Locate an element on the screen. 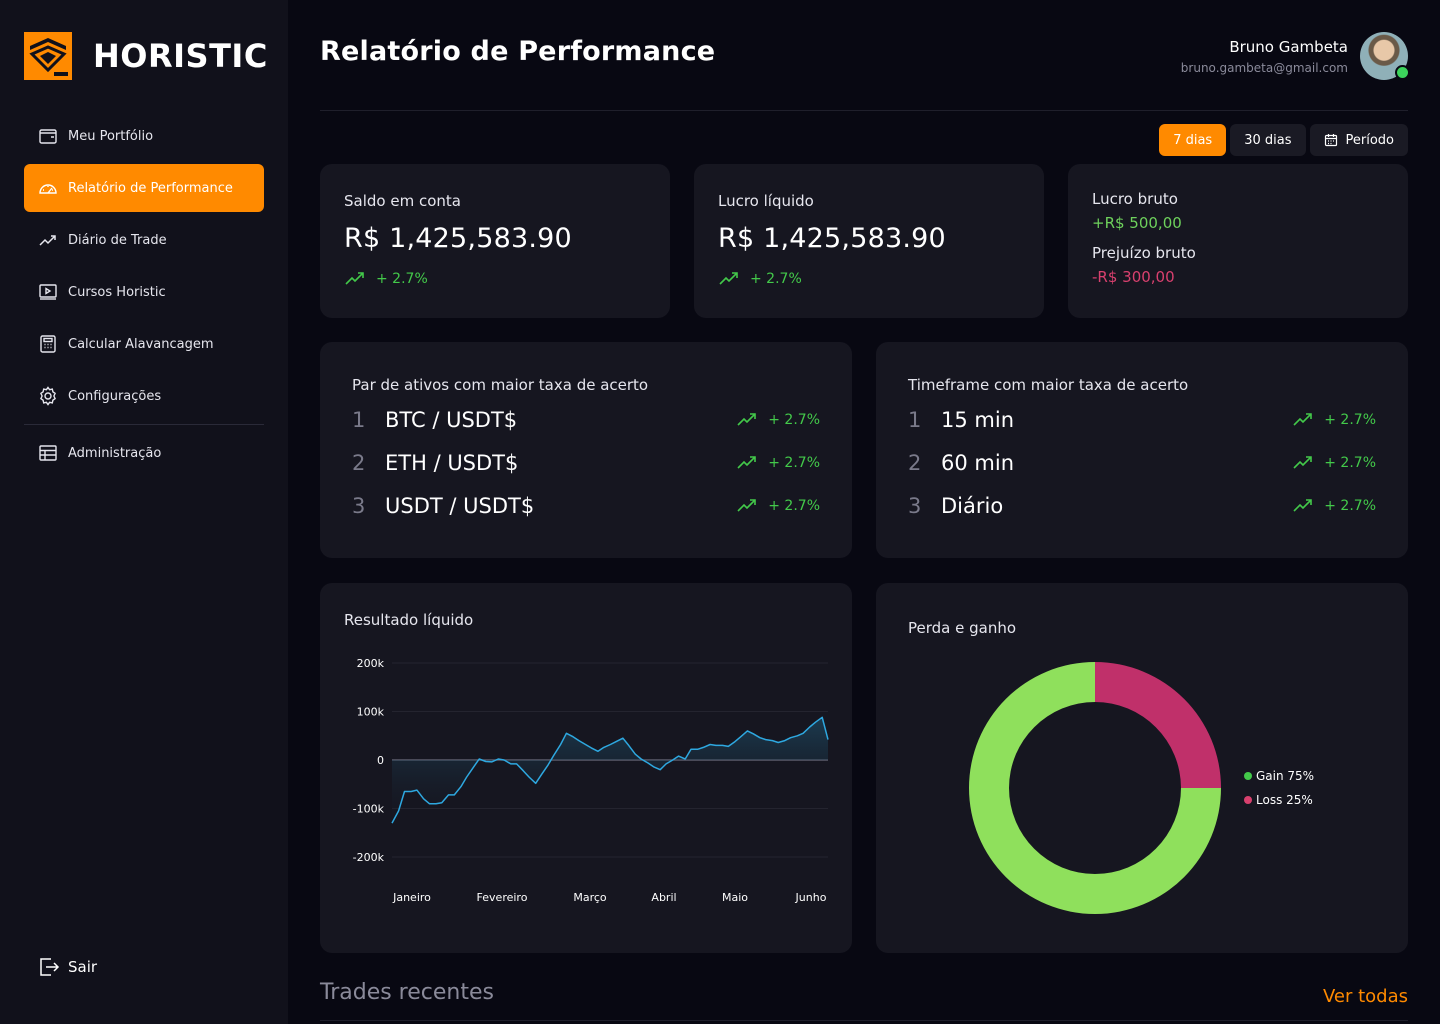 Image resolution: width=1440 pixels, height=1024 pixels. sidebar-item-settings: Configurações is located at coordinates (144, 396).